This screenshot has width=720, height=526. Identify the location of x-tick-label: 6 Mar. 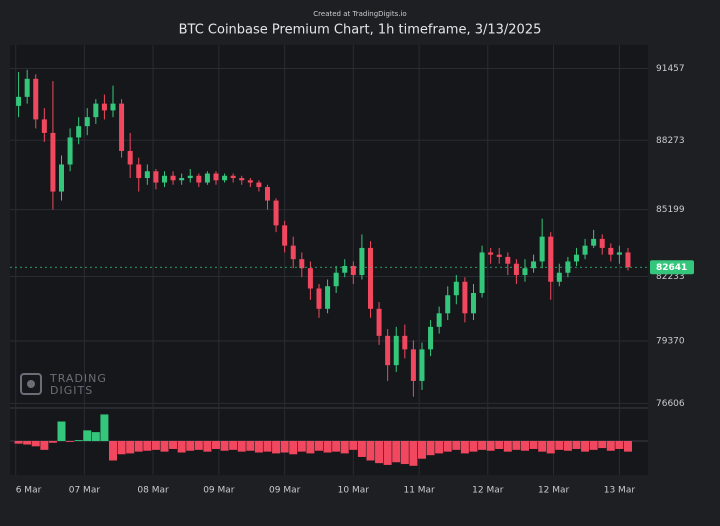
(29, 491).